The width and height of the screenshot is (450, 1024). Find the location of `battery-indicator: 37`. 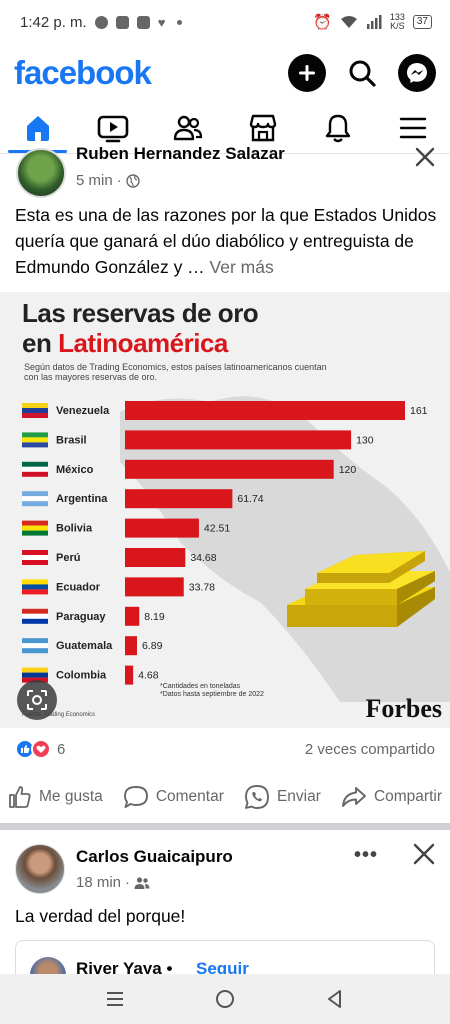

battery-indicator: 37 is located at coordinates (422, 22).